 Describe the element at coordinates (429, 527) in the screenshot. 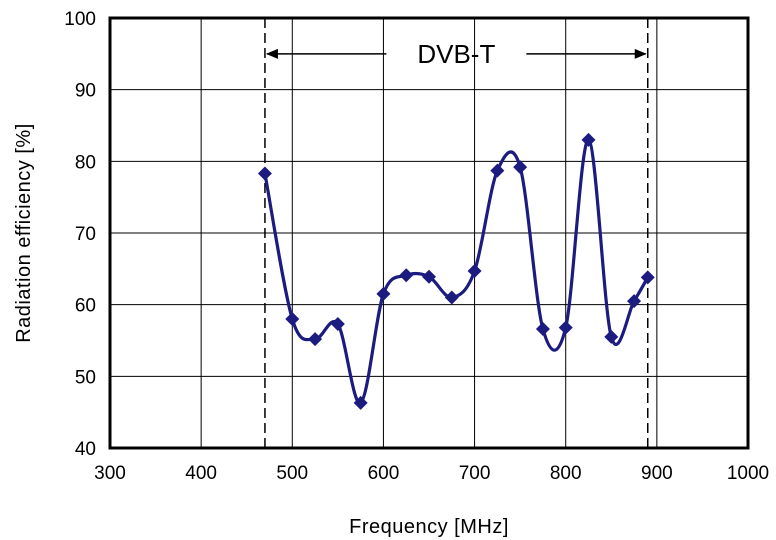

I see `x-axis-title: Frequency [MHz]` at that location.